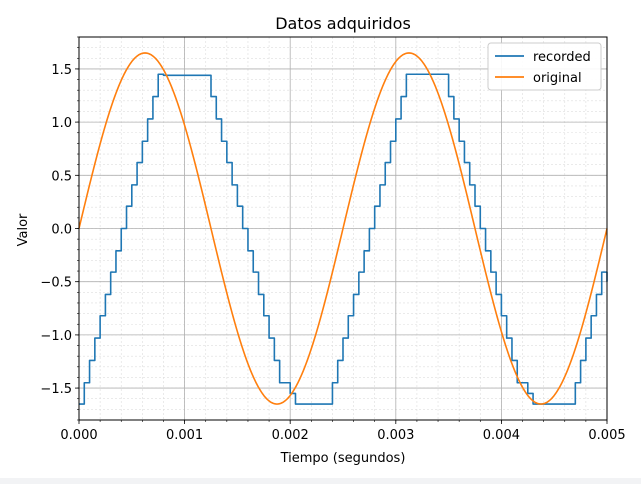 The height and width of the screenshot is (484, 641). What do you see at coordinates (61, 176) in the screenshot?
I see `y-tick-label: 0.5` at bounding box center [61, 176].